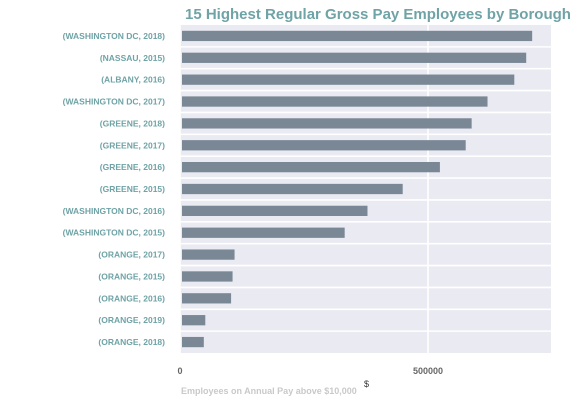 Image resolution: width=579 pixels, height=403 pixels. What do you see at coordinates (132, 189) in the screenshot?
I see `y-tick-label: (GREENE, 2015)` at bounding box center [132, 189].